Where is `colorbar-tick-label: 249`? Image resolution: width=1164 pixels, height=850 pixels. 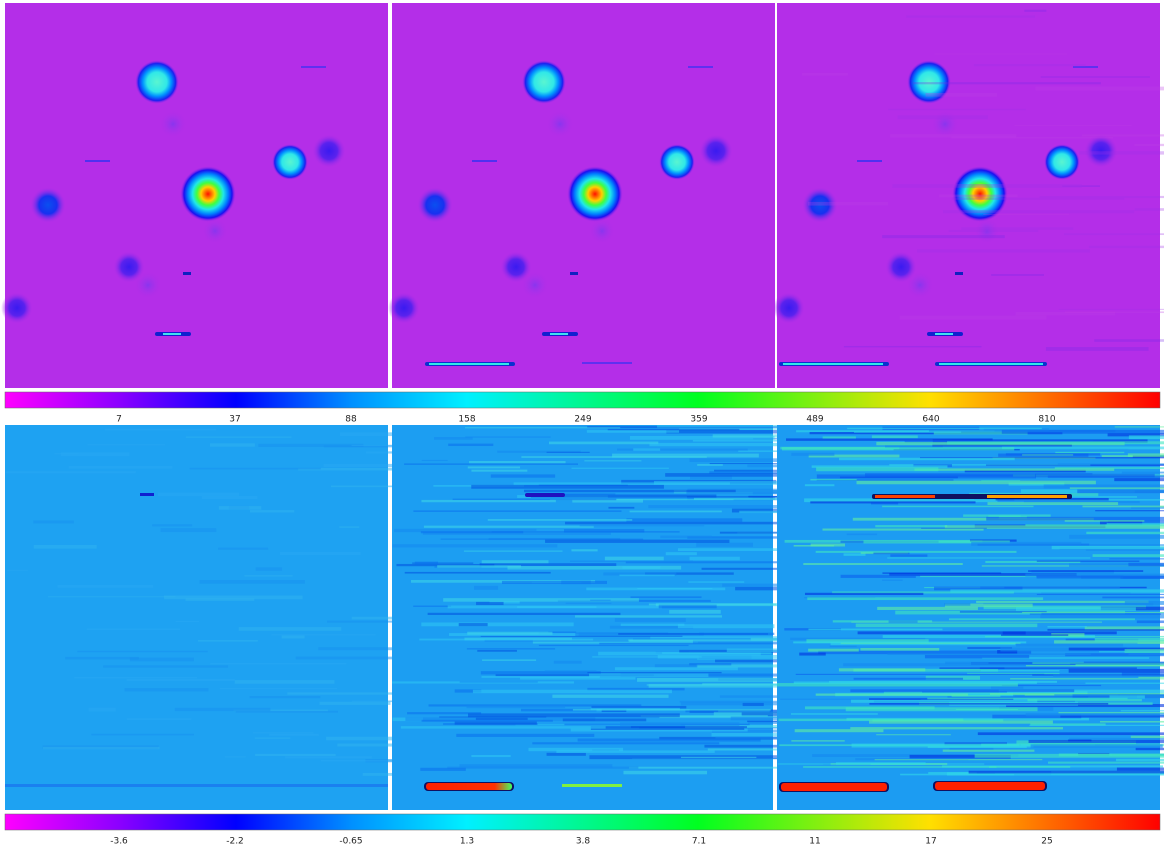
colorbar-tick-label: 249 is located at coordinates (582, 420).